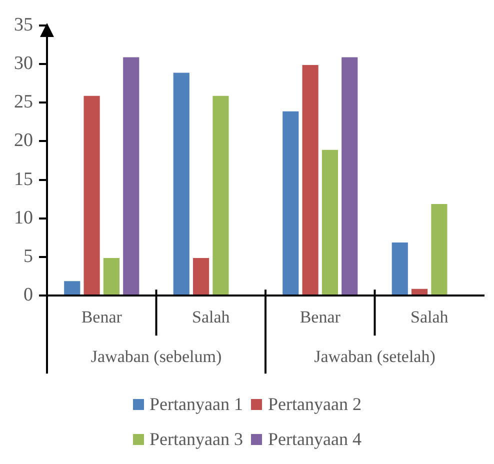  What do you see at coordinates (23, 25) in the screenshot?
I see `y-tick-label: 35` at bounding box center [23, 25].